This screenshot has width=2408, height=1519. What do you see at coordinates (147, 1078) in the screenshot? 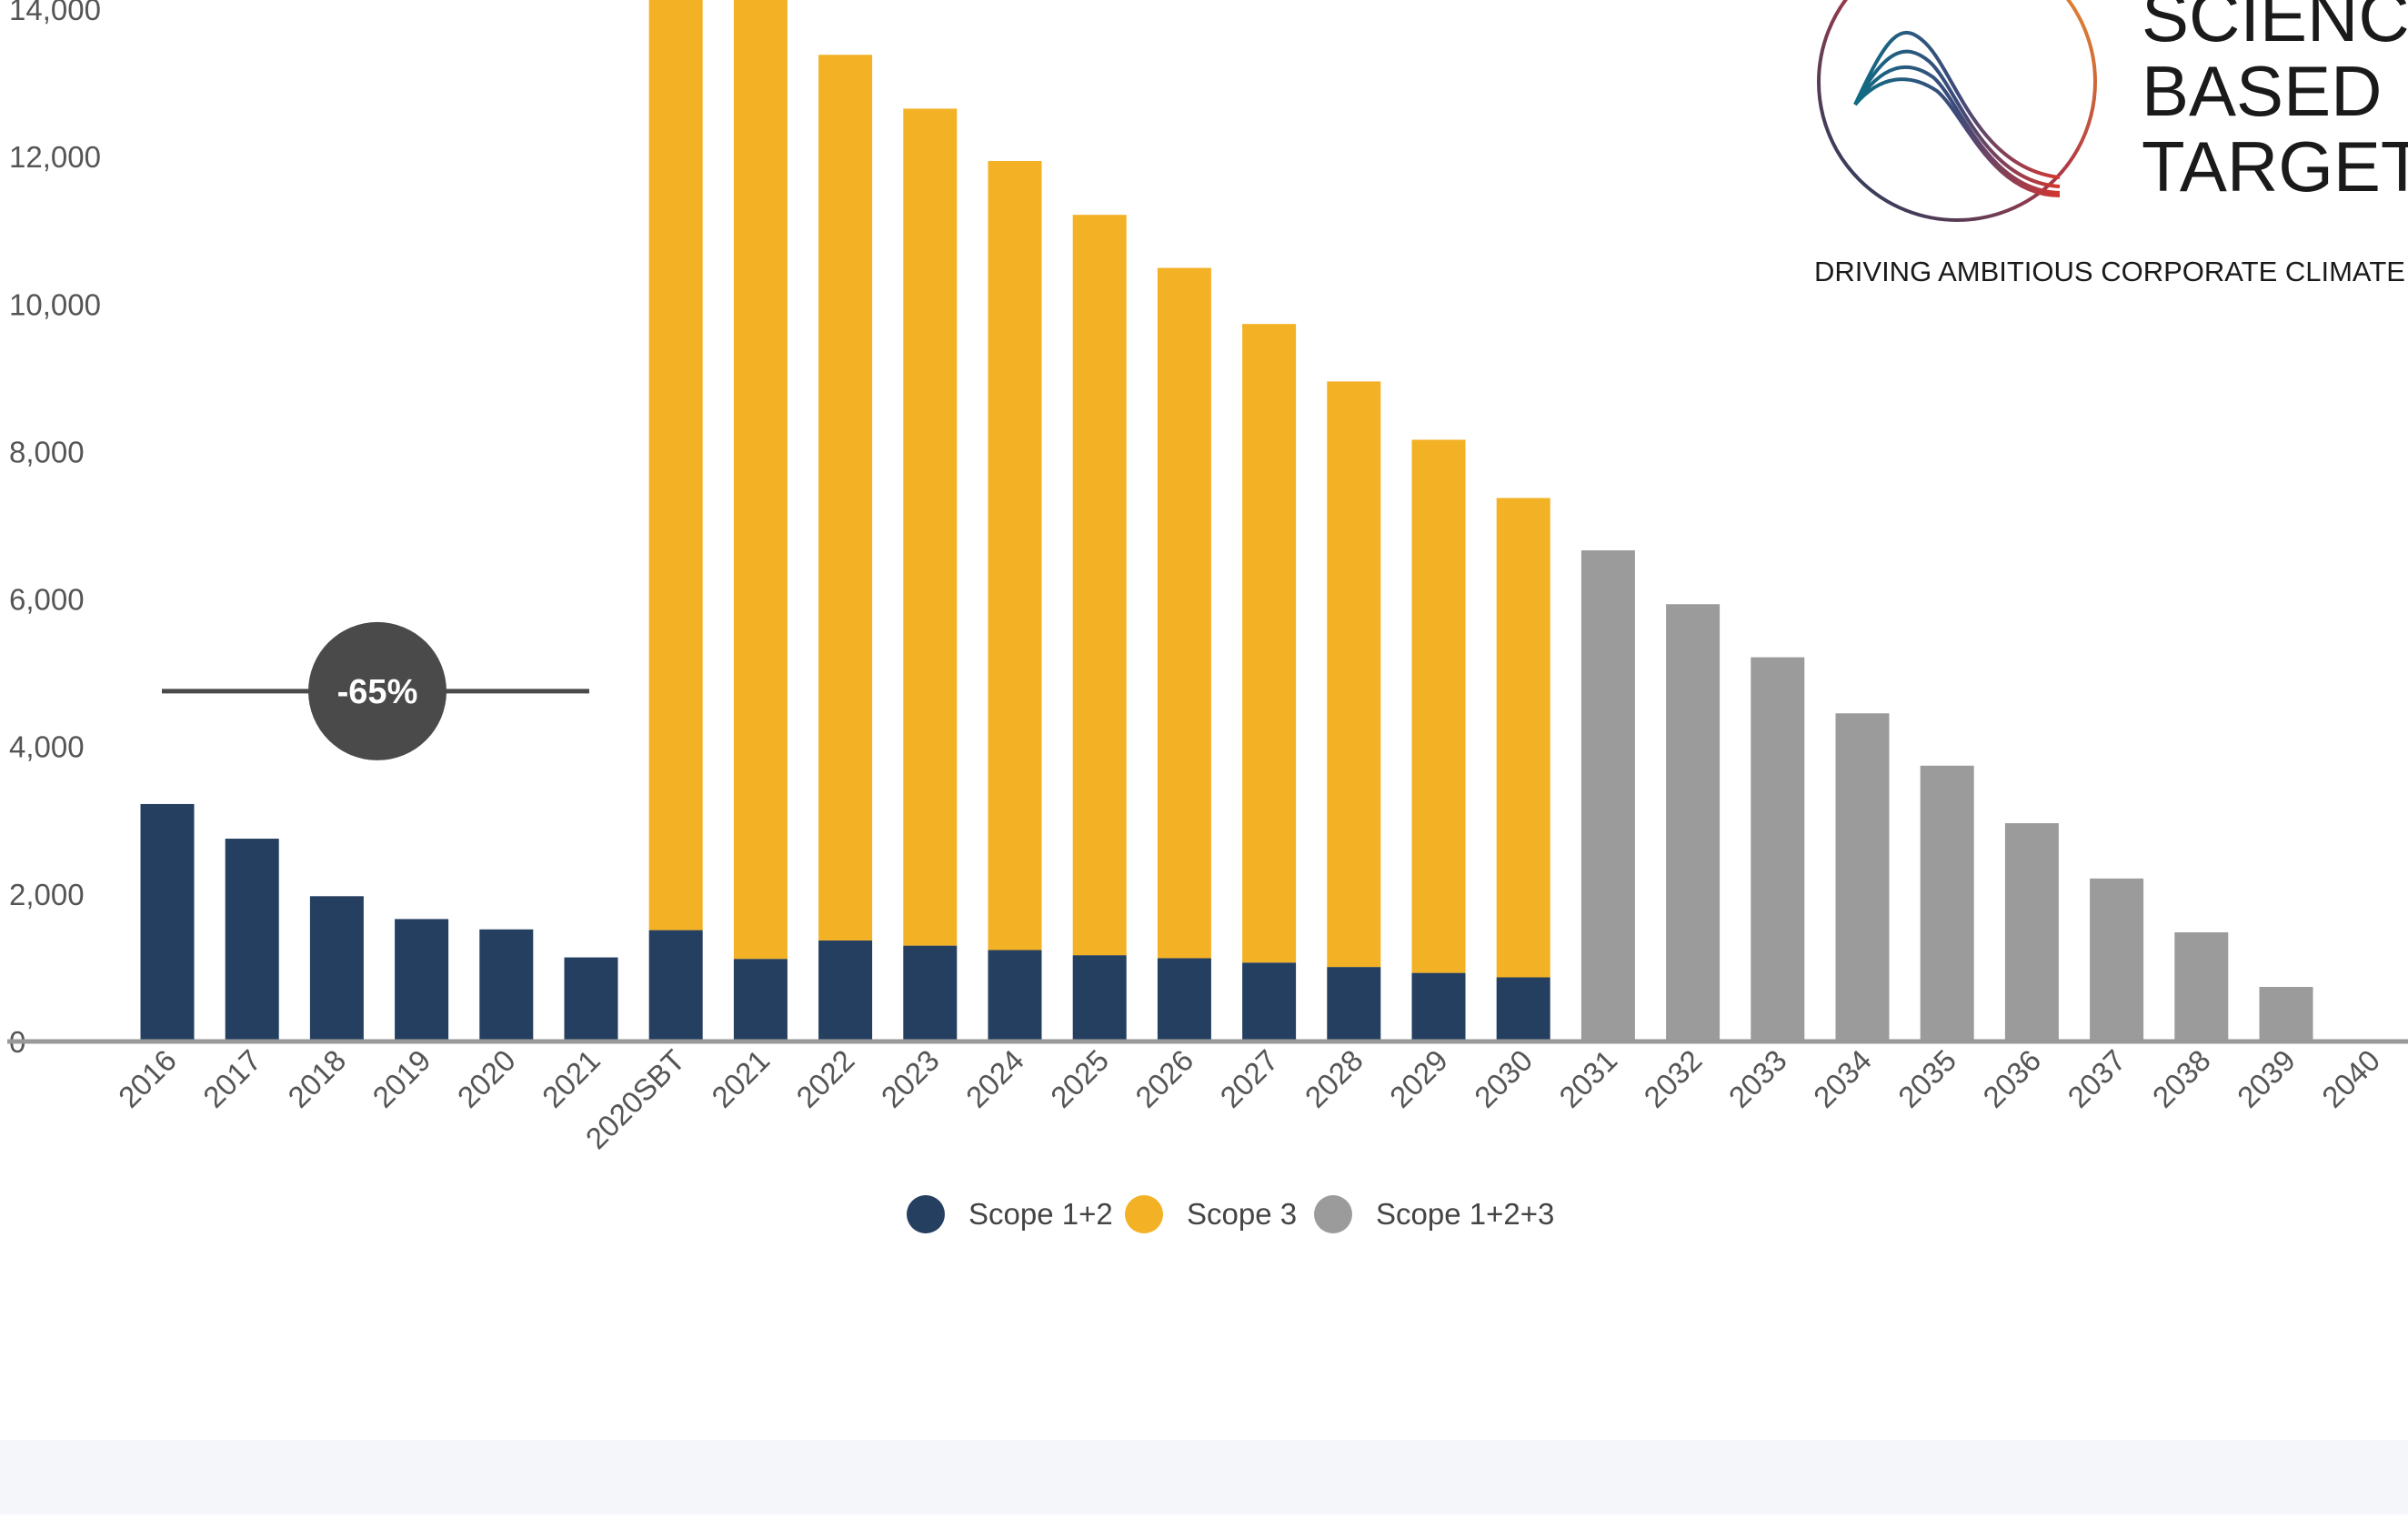
I see `x-tick-label: 2016` at bounding box center [147, 1078].